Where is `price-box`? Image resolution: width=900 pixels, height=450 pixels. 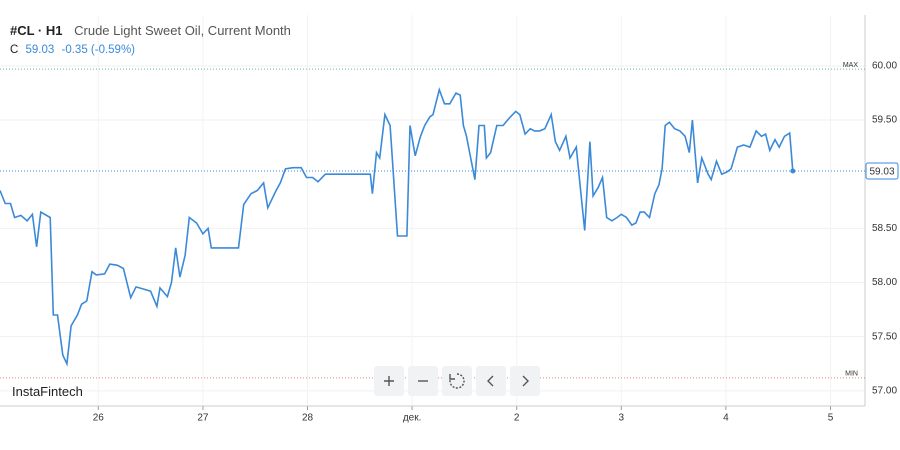
price-box is located at coordinates (882, 171).